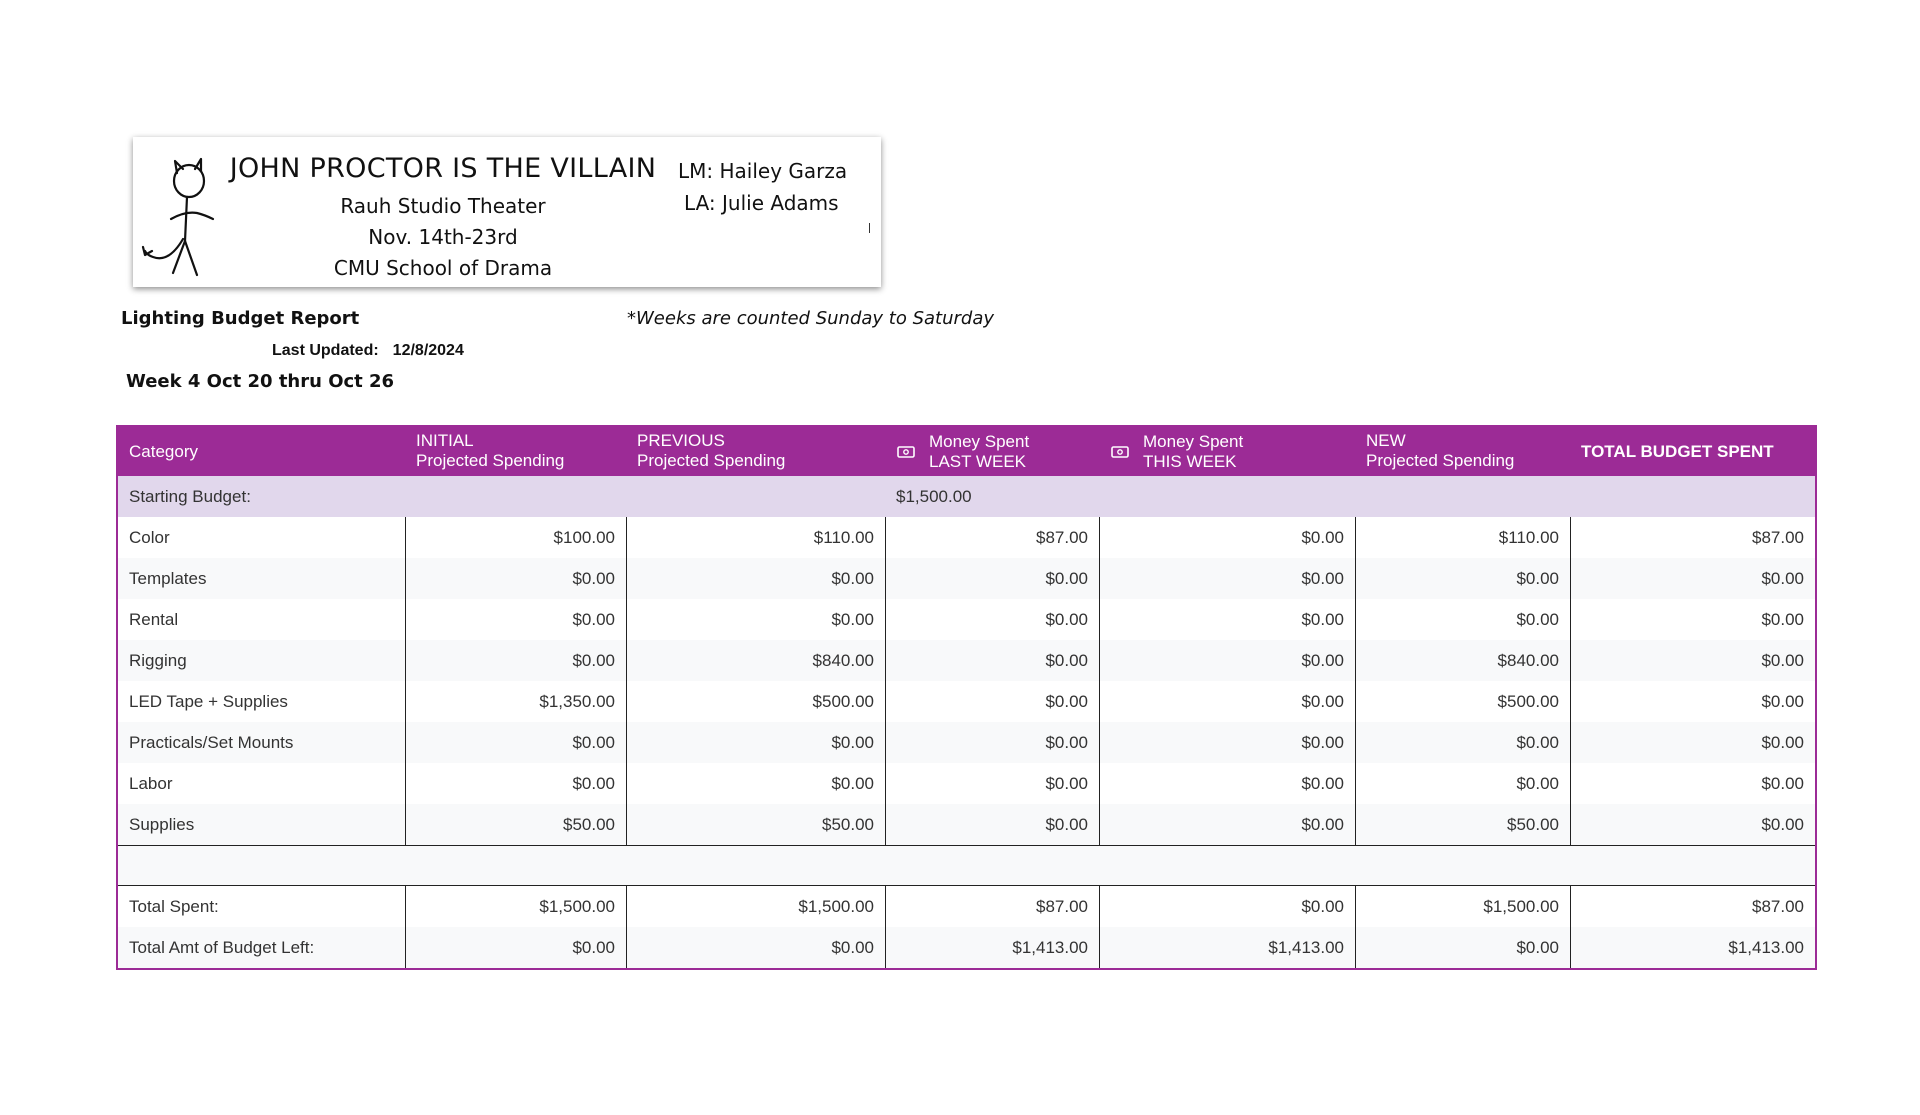 The width and height of the screenshot is (1920, 1115). What do you see at coordinates (966, 866) in the screenshot?
I see `spacer-row` at bounding box center [966, 866].